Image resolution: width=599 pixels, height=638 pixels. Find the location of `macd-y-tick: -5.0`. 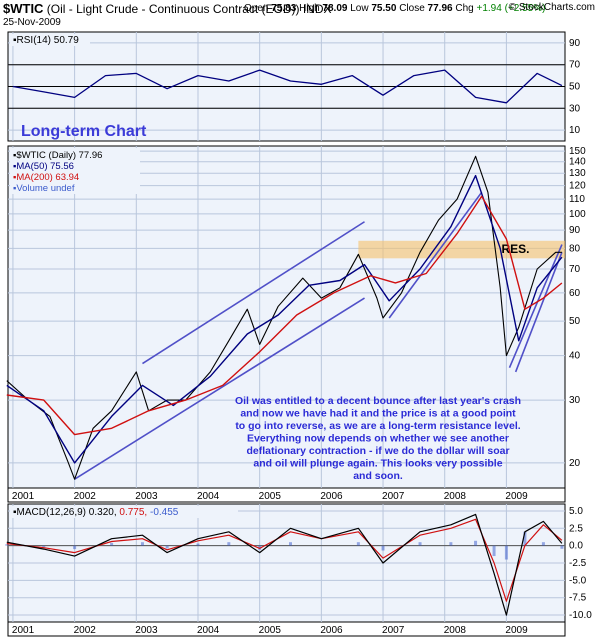

macd-y-tick: -5.0 is located at coordinates (578, 580).